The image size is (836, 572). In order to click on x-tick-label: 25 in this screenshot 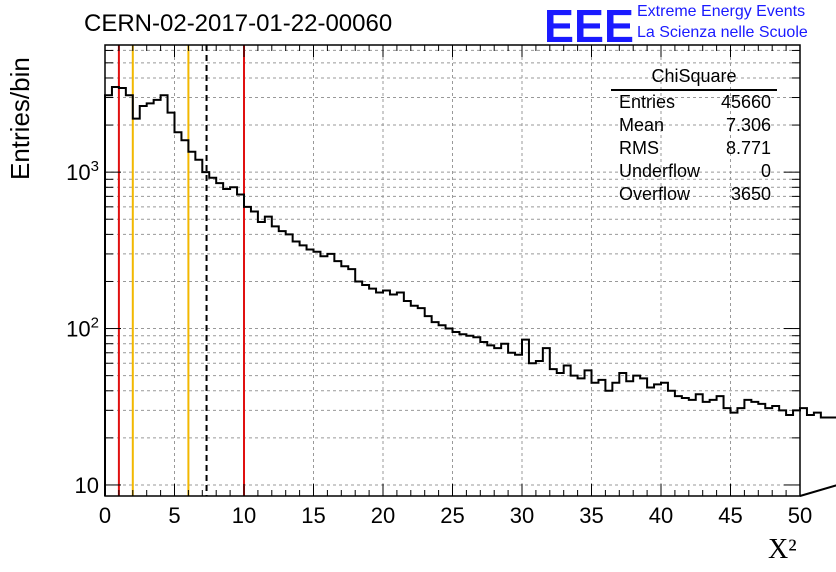, I will do `click(452, 515)`.